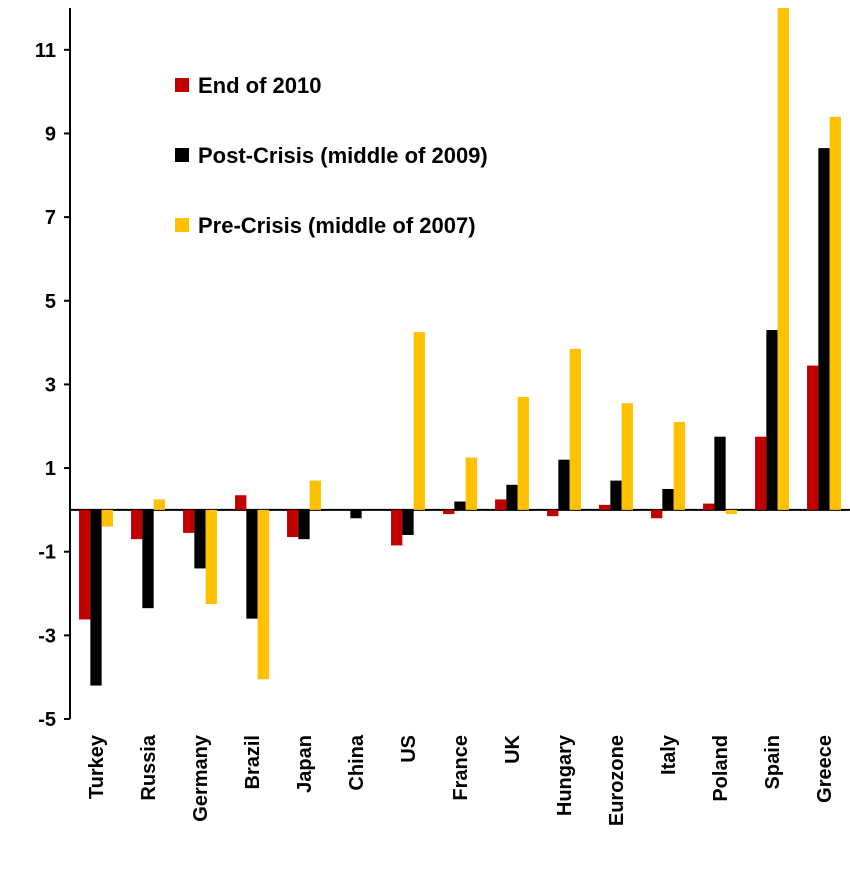 The height and width of the screenshot is (869, 850). What do you see at coordinates (50, 469) in the screenshot?
I see `y-tick-label: 1` at bounding box center [50, 469].